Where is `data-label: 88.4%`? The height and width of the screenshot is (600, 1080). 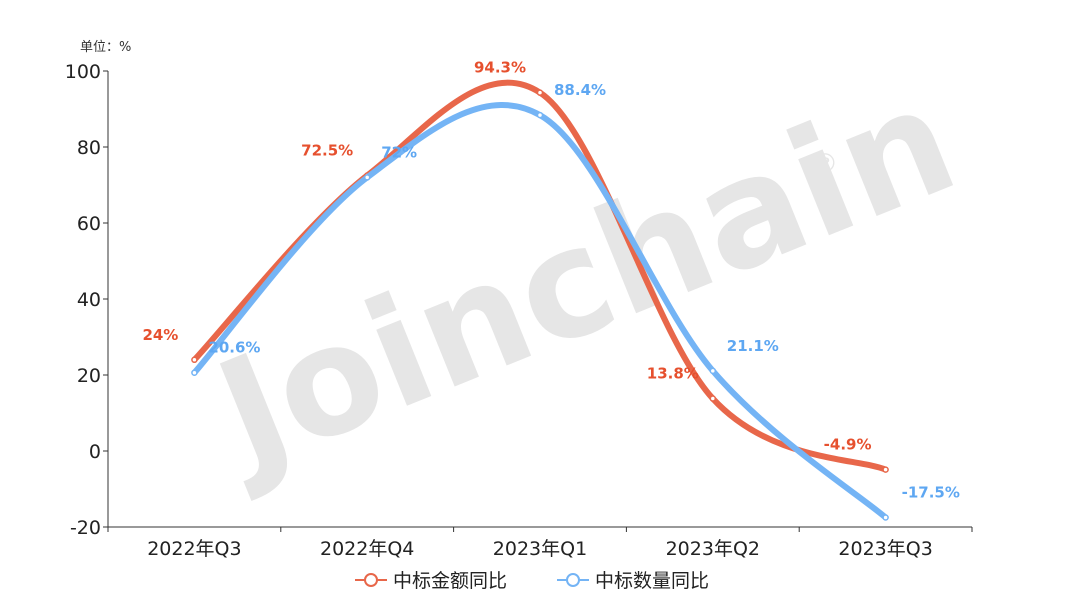 data-label: 88.4% is located at coordinates (580, 90).